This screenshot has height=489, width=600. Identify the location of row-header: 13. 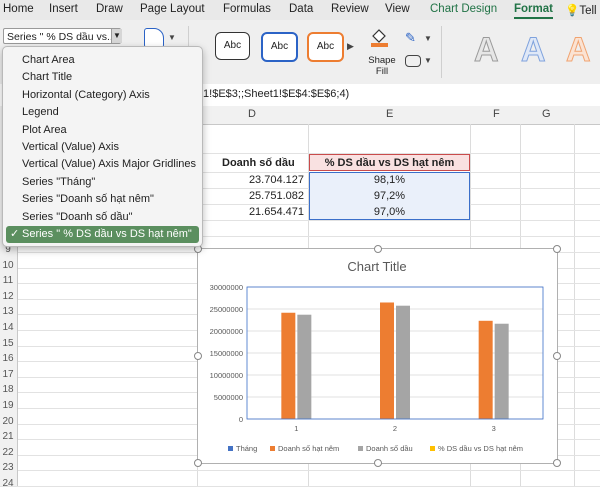
(8, 312).